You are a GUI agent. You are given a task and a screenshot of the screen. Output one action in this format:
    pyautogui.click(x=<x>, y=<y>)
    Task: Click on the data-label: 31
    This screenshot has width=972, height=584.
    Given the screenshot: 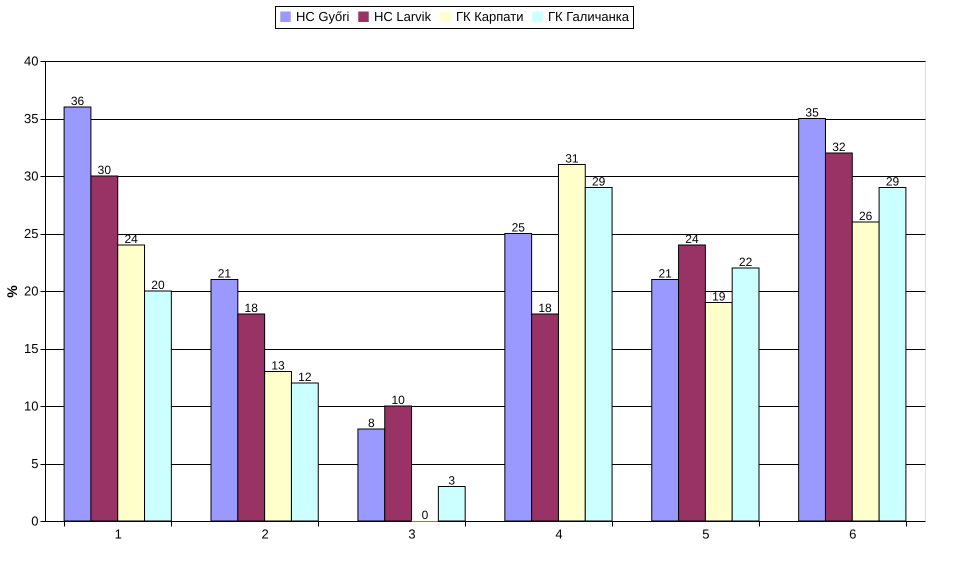 What is the action you would take?
    pyautogui.click(x=572, y=159)
    